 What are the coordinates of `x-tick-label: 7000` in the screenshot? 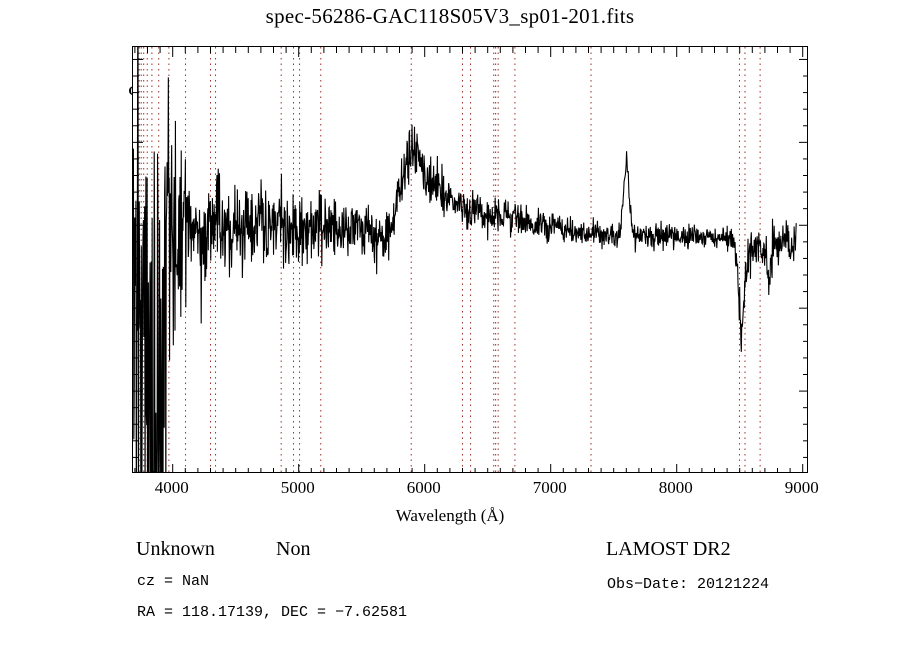 It's located at (549, 487).